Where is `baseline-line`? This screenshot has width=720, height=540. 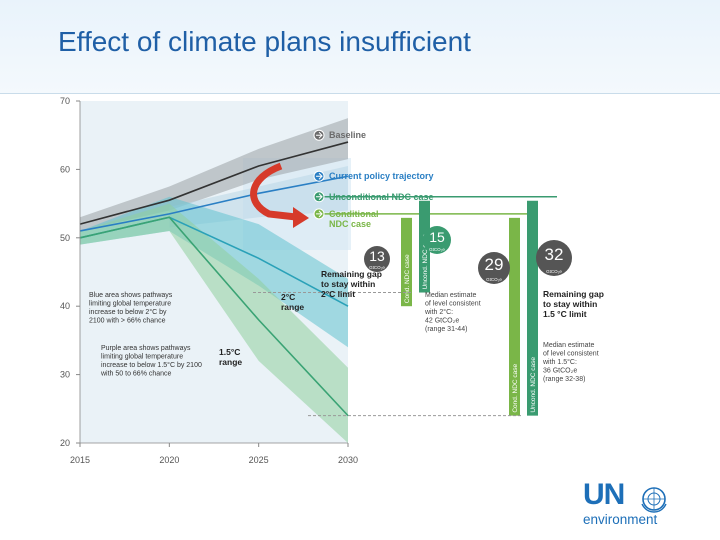 baseline-line is located at coordinates (214, 183).